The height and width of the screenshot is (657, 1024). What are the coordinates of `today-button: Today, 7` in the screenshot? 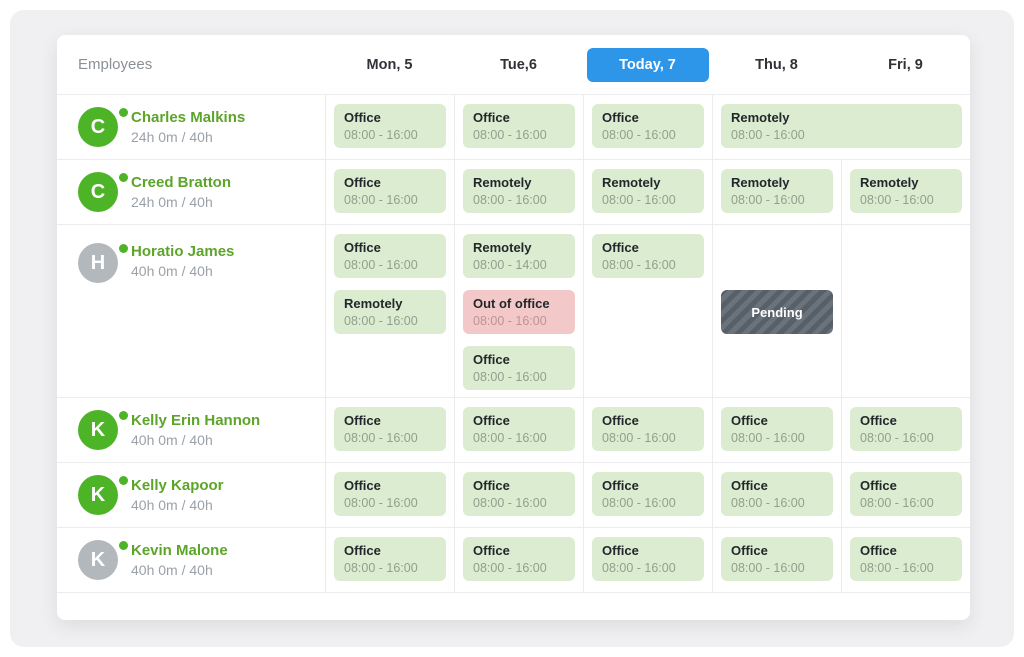 It's located at (647, 64).